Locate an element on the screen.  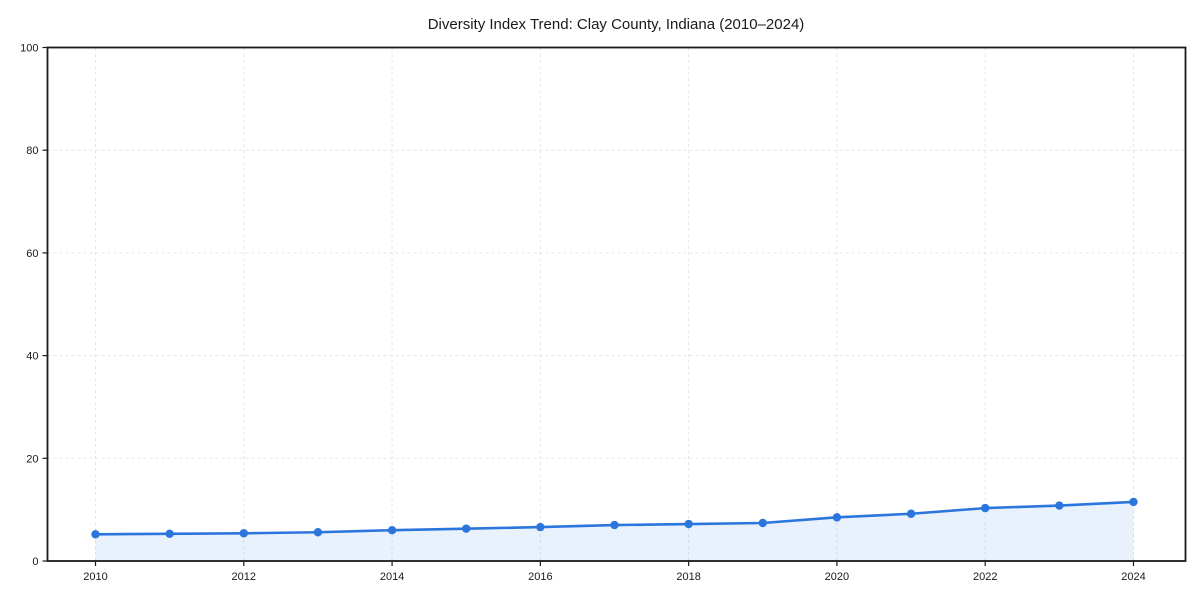
y-tick-label: 40 is located at coordinates (32, 357).